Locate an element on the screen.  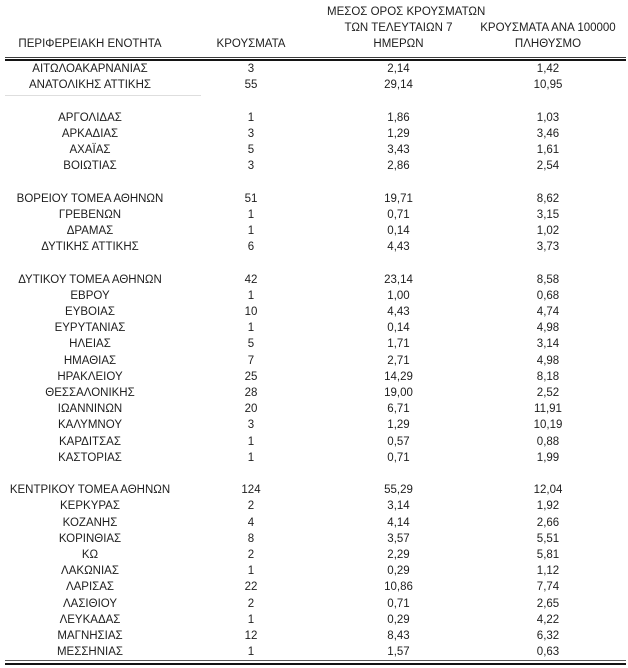
cell-per100k: 8,62 is located at coordinates (548, 198).